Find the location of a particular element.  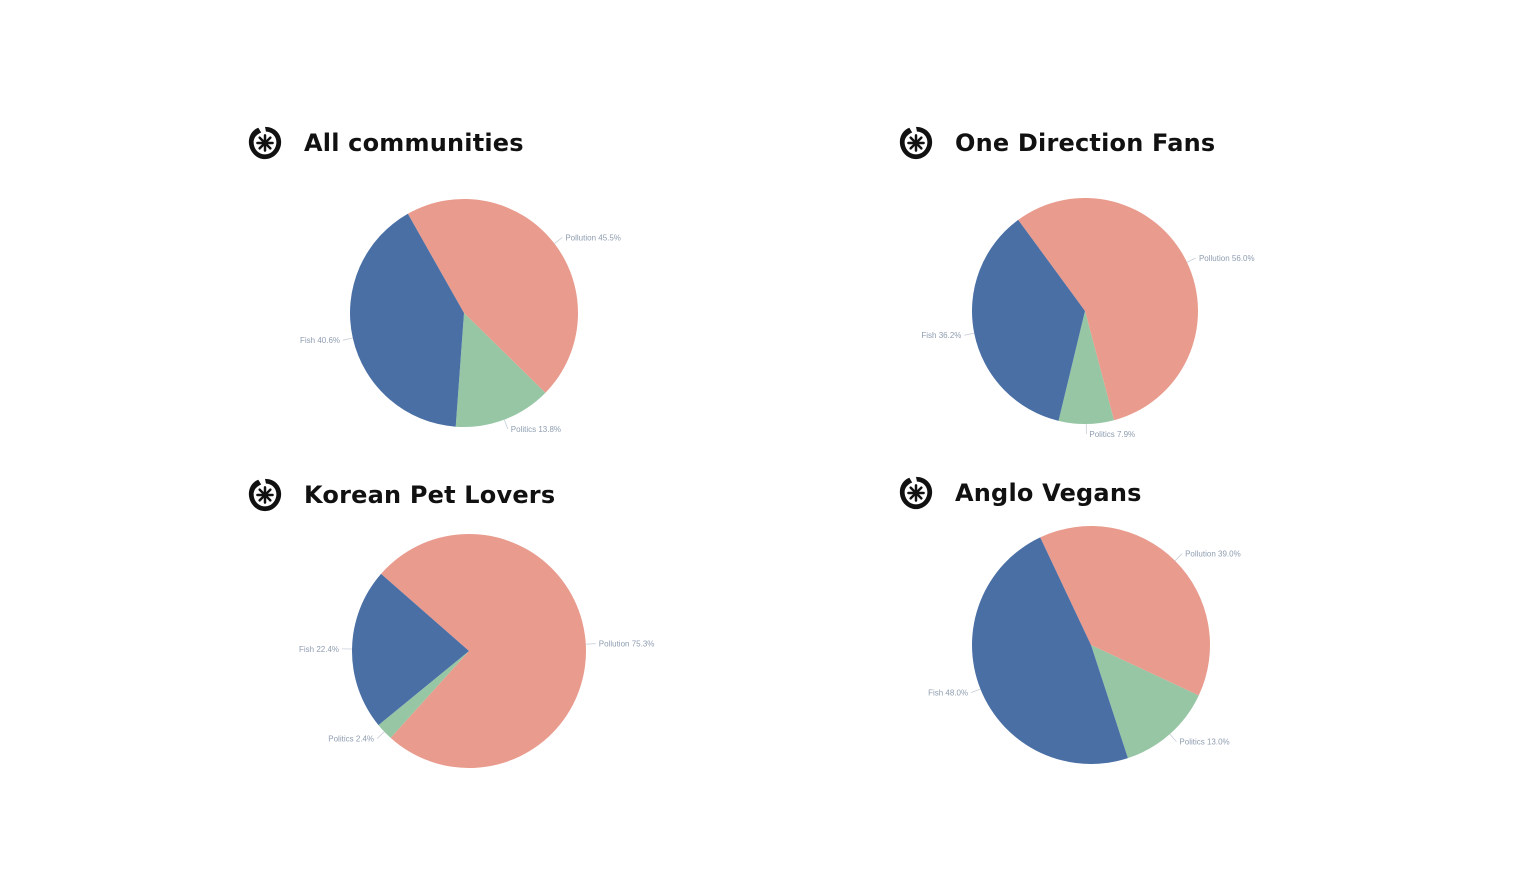

chart-header: Anglo Vegans is located at coordinates (1019, 493).